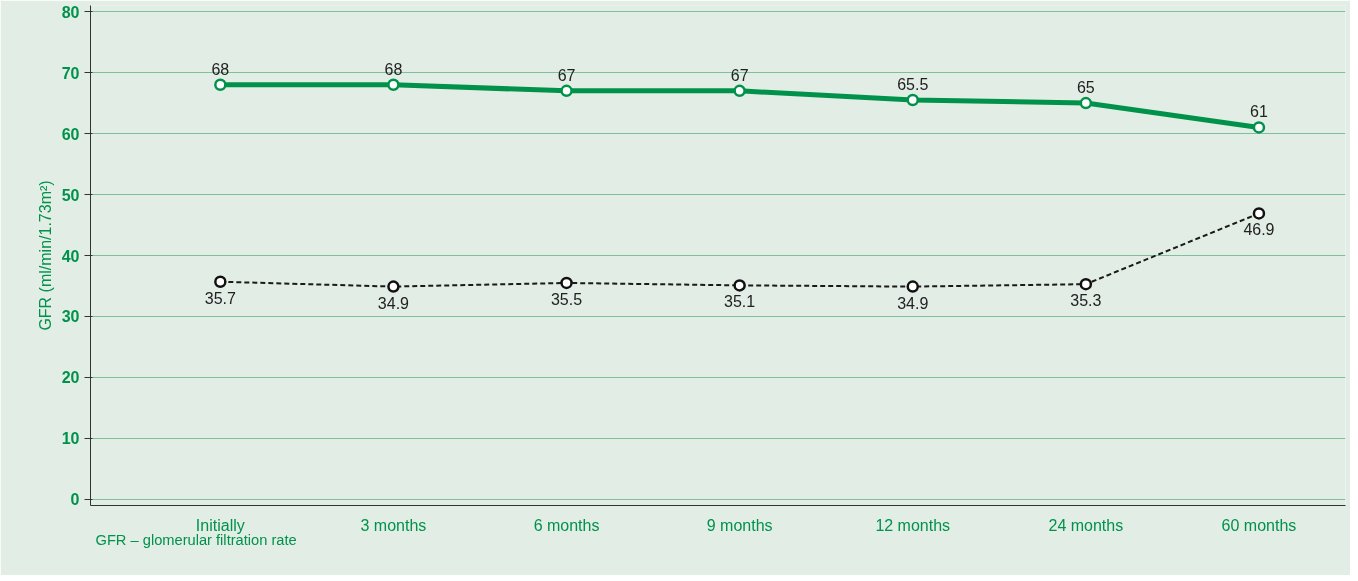 The width and height of the screenshot is (1358, 581). I want to click on data-label: 46.9, so click(1259, 230).